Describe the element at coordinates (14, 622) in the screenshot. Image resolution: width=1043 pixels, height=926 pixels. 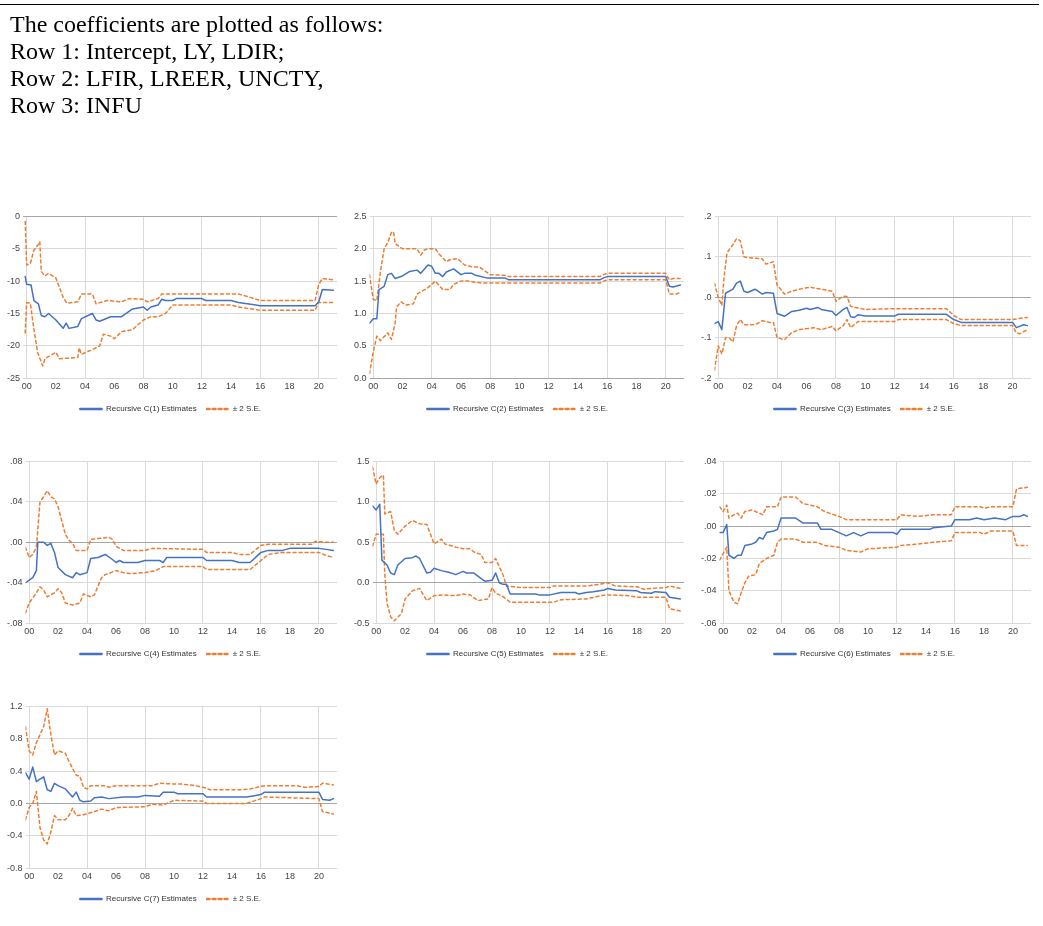
I see `y-tick-label: -.08` at that location.